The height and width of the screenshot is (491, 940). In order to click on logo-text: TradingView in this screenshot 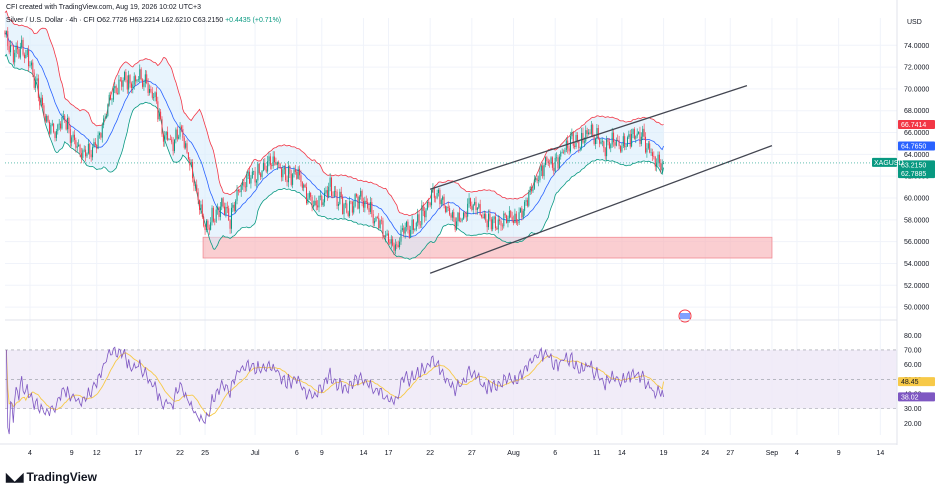, I will do `click(61, 477)`.